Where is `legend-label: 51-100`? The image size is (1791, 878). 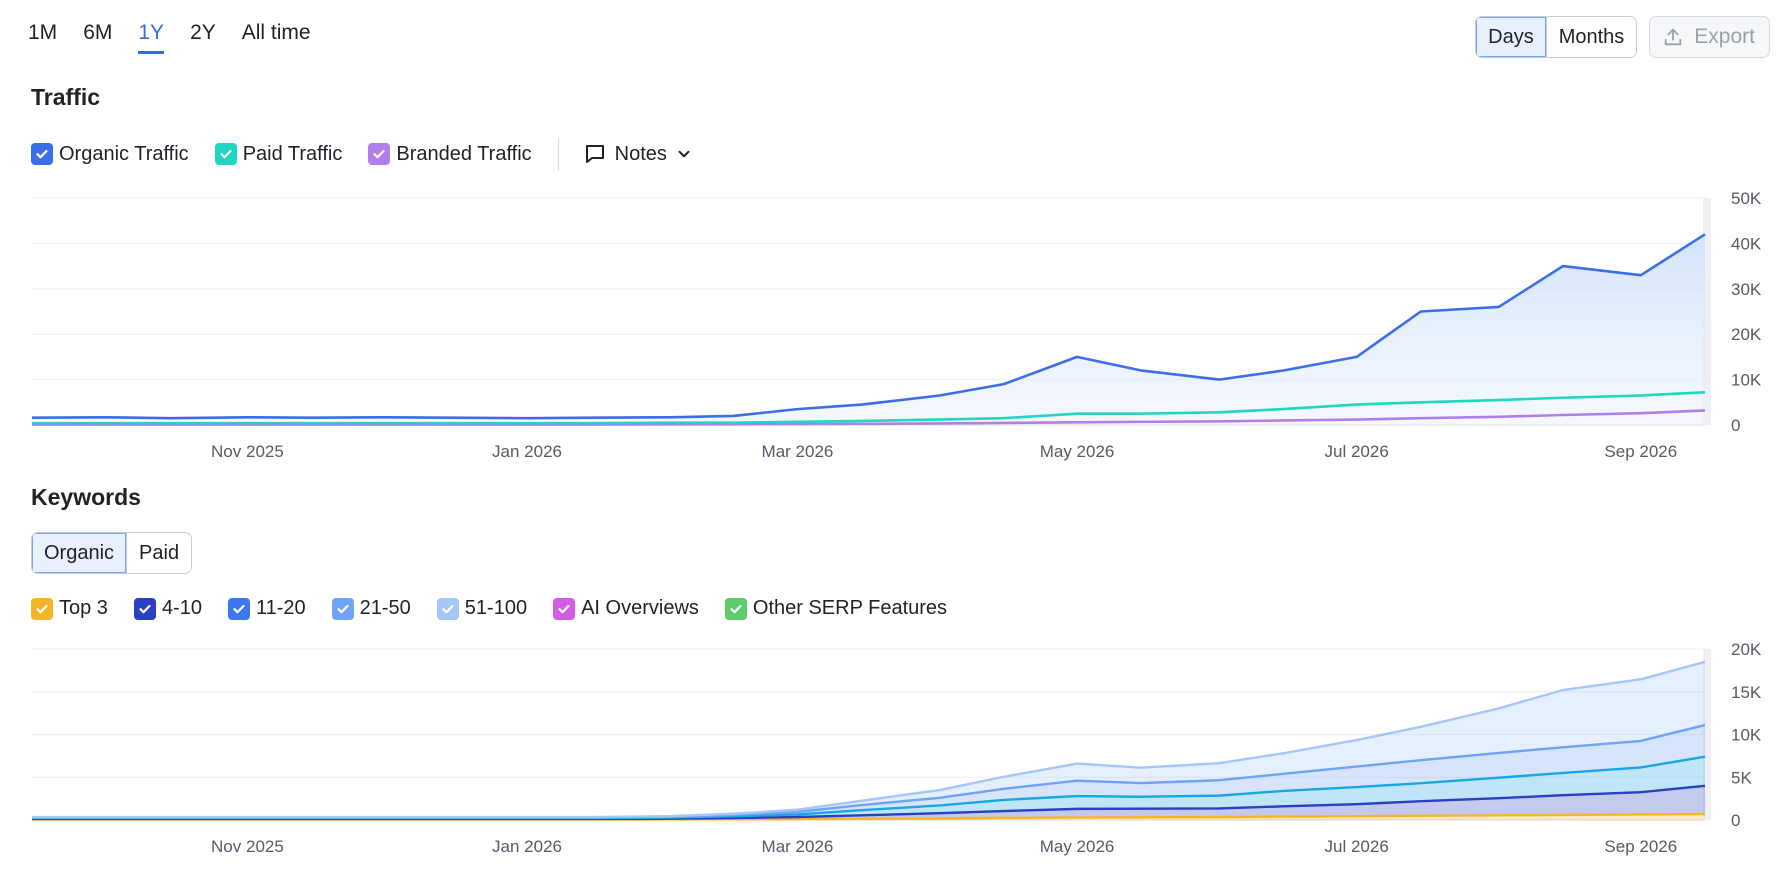 legend-label: 51-100 is located at coordinates (496, 608).